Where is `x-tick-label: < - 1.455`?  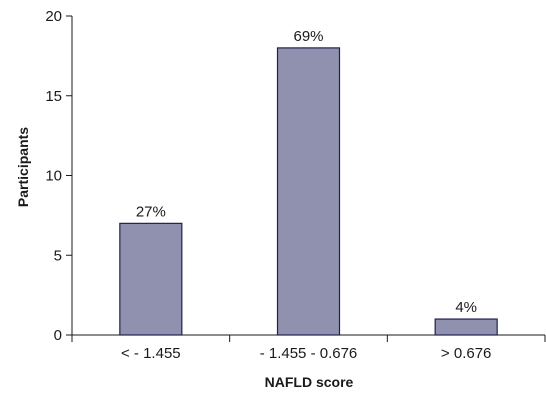
x-tick-label: < - 1.455 is located at coordinates (151, 353).